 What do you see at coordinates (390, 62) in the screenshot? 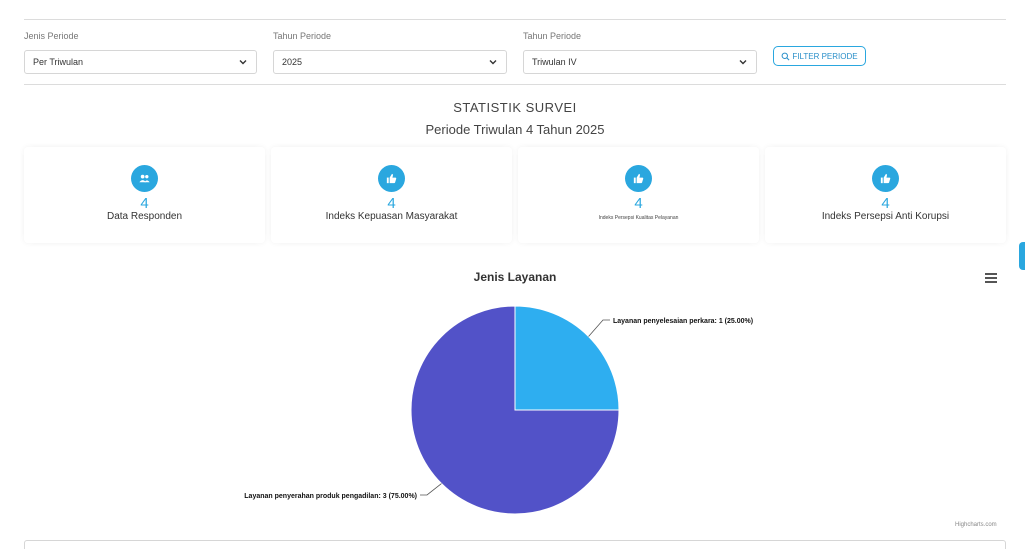
I see `tahun-periode-select: 2025` at bounding box center [390, 62].